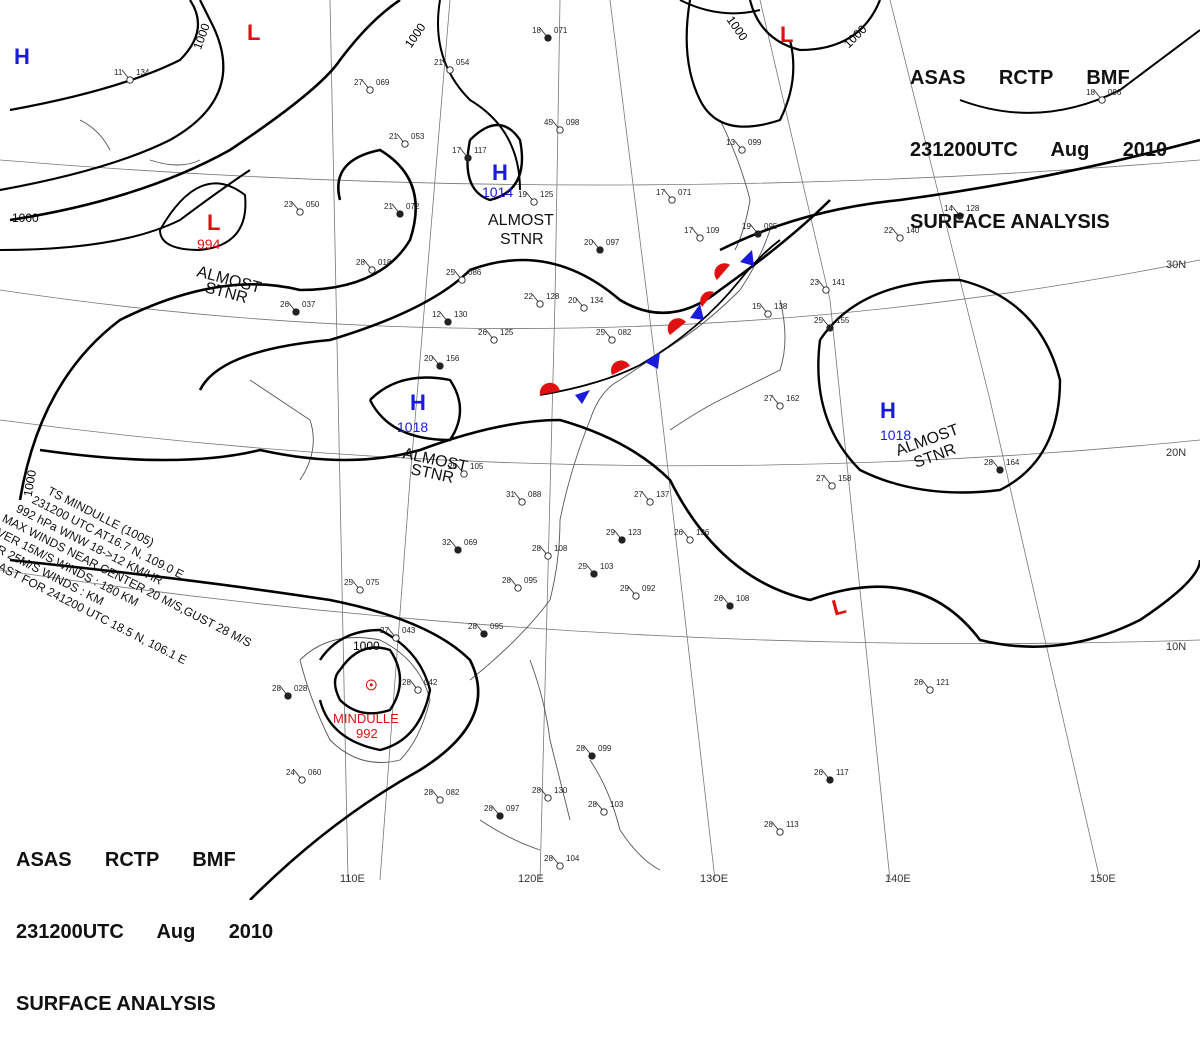  I want to click on lon-label: 13OE, so click(714, 879).